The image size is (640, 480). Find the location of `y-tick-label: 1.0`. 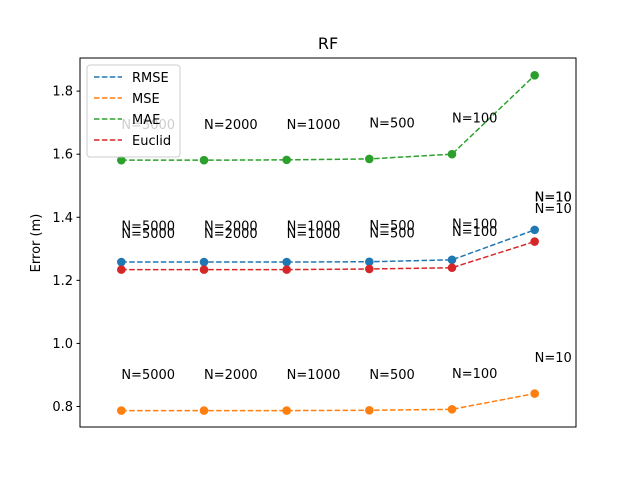

y-tick-label: 1.0 is located at coordinates (62, 344).